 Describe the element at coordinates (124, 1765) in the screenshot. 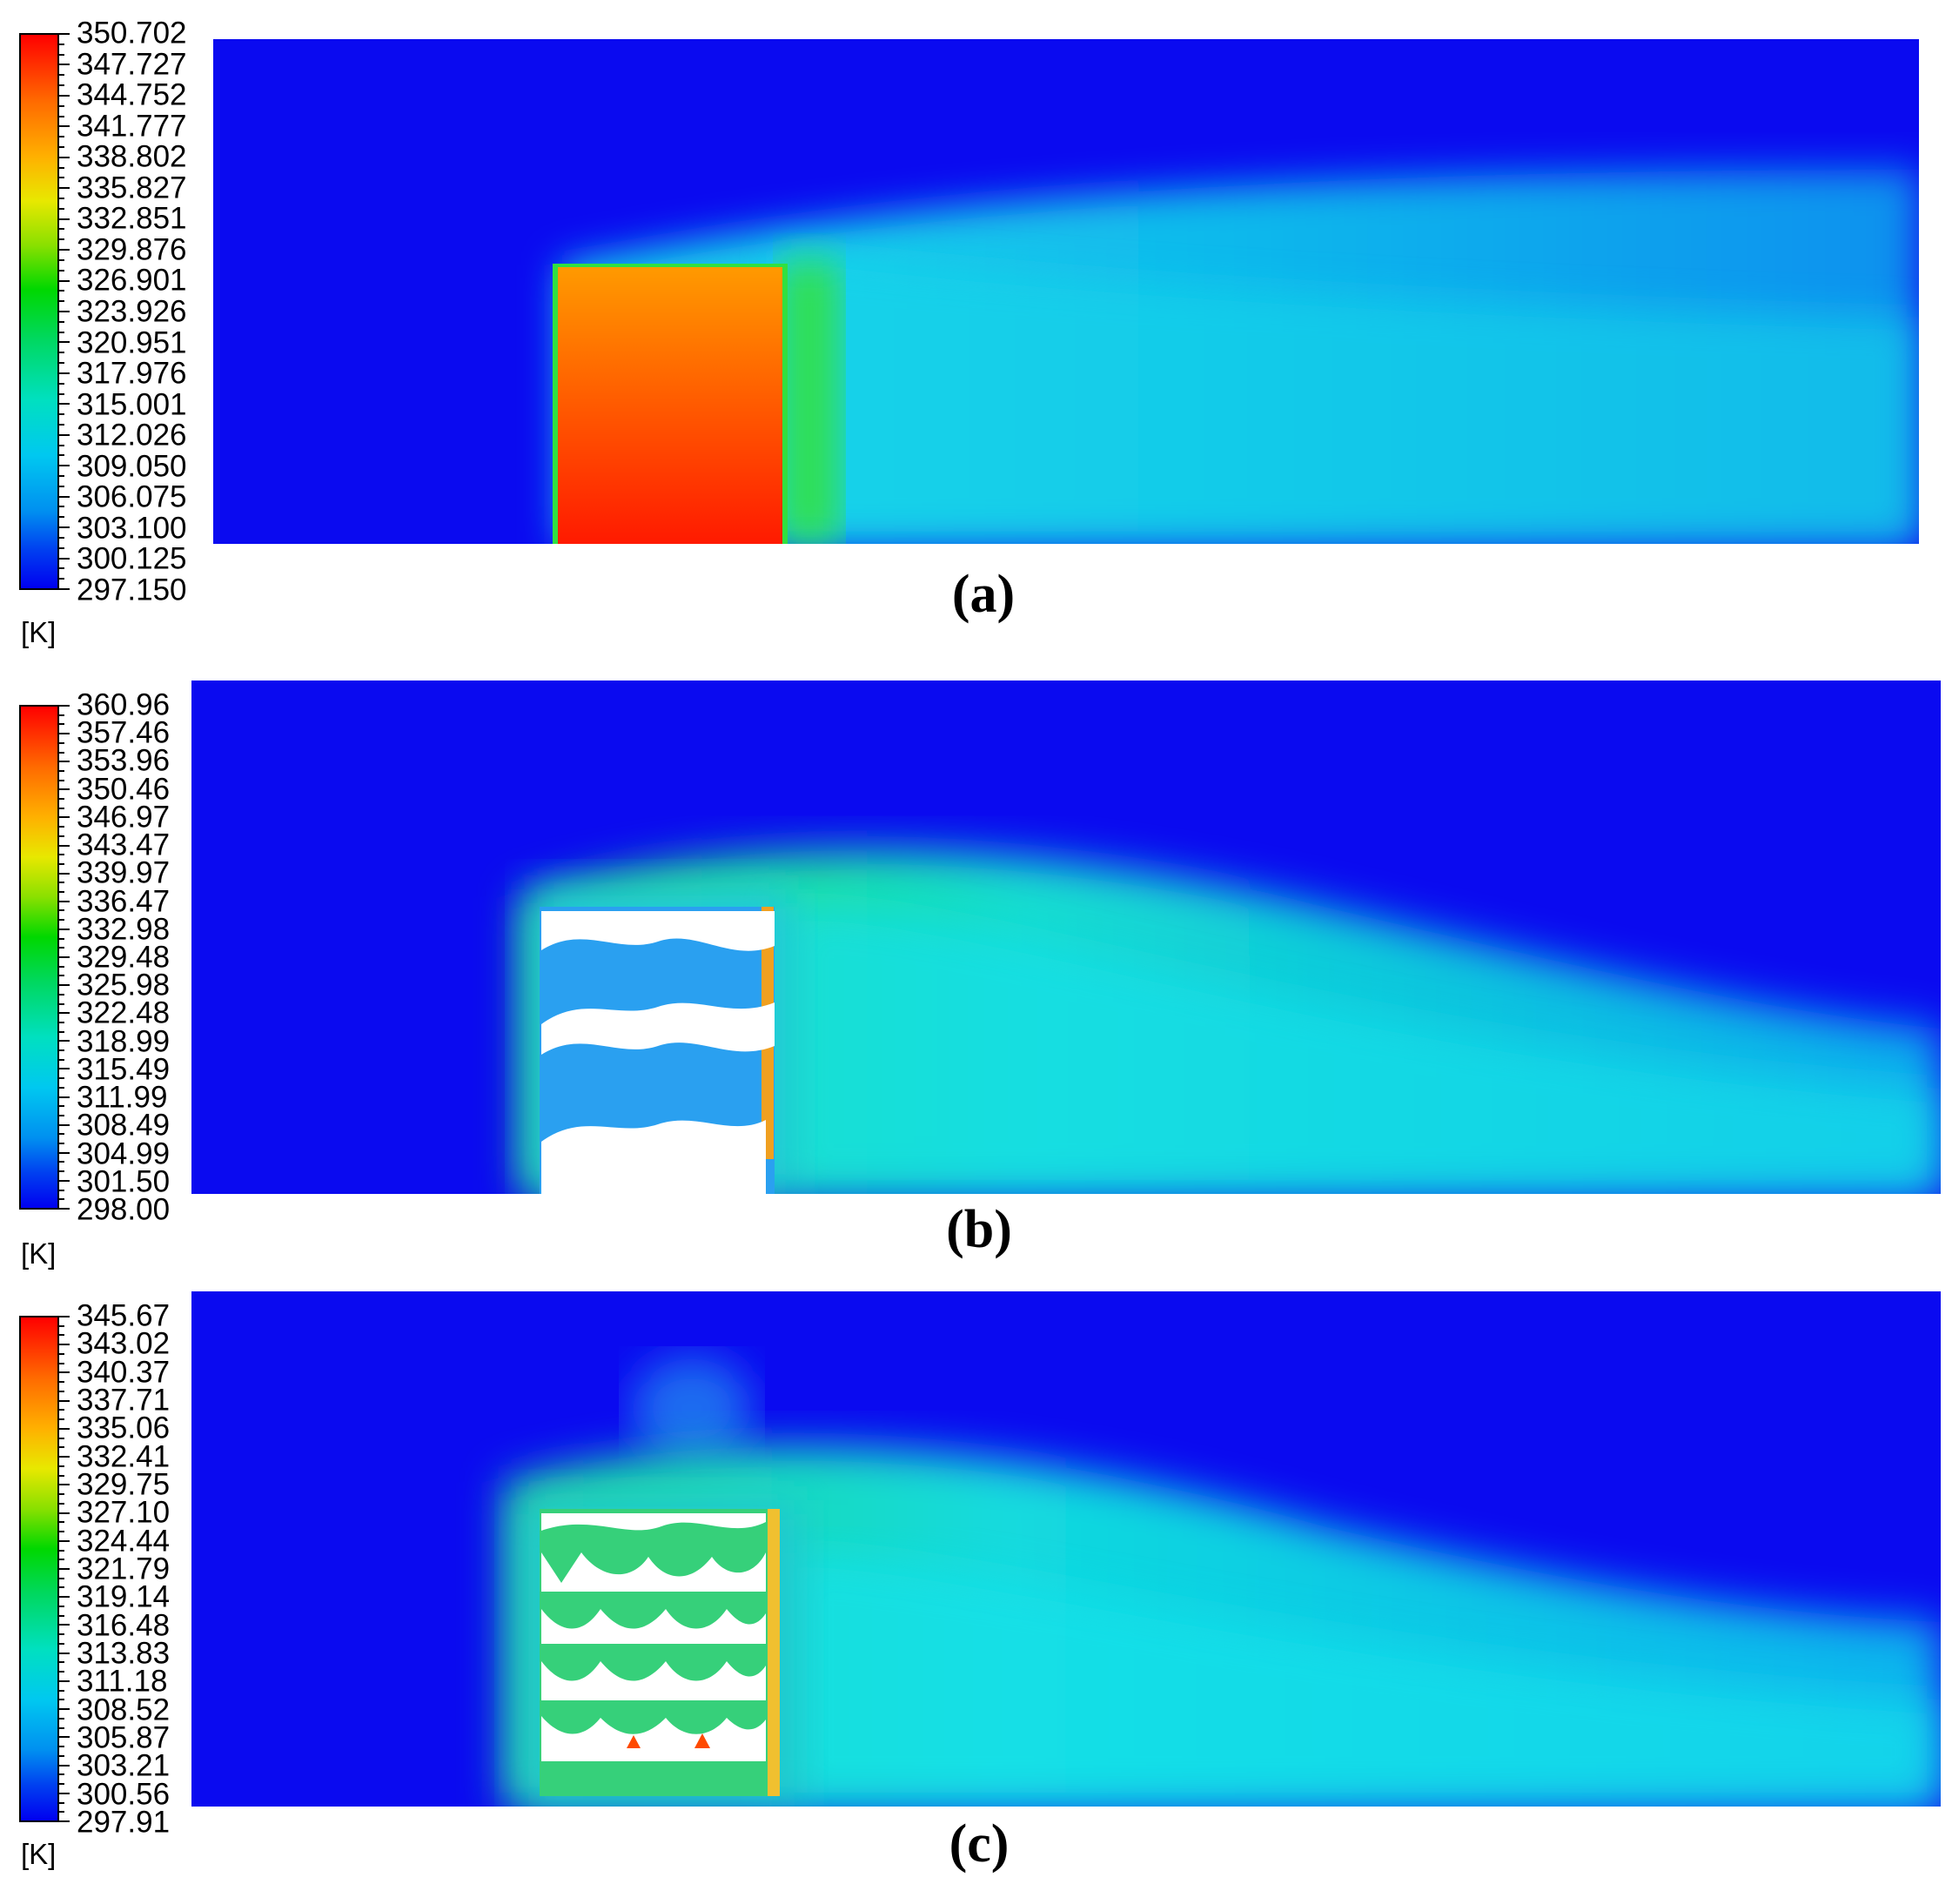

I see `colorbar-label: 303.21` at that location.